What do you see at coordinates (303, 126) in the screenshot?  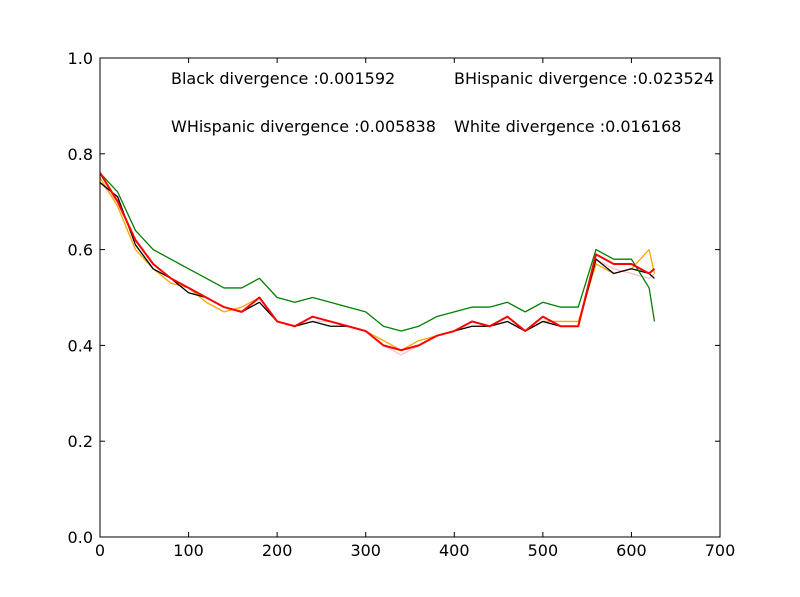 I see `annotation-whispanic-divergence: WHispanic divergence :0.005838` at bounding box center [303, 126].